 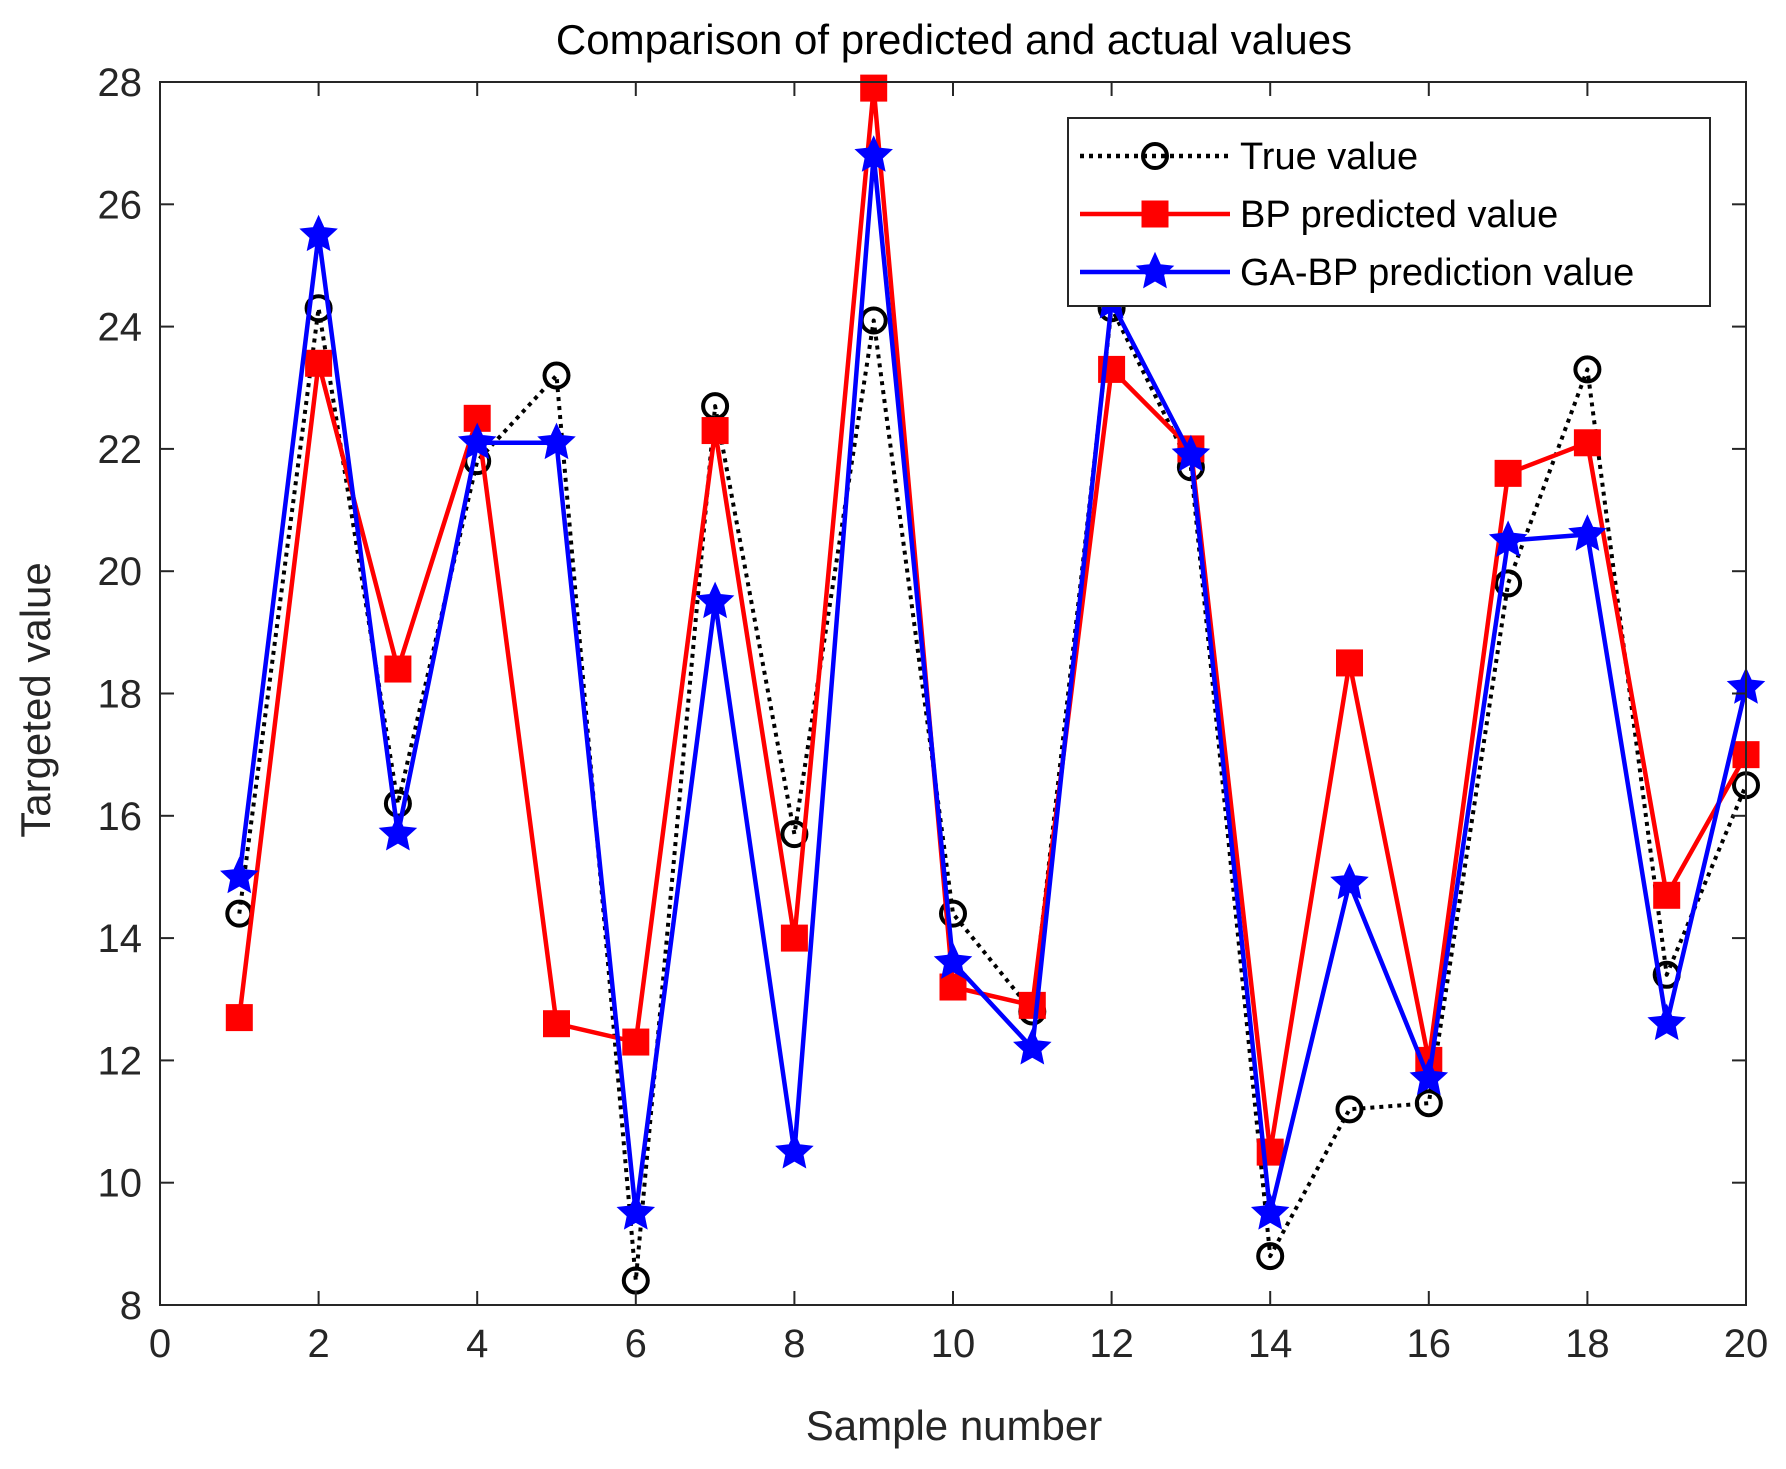 I want to click on x-tick-label: 16, so click(x=1429, y=1344).